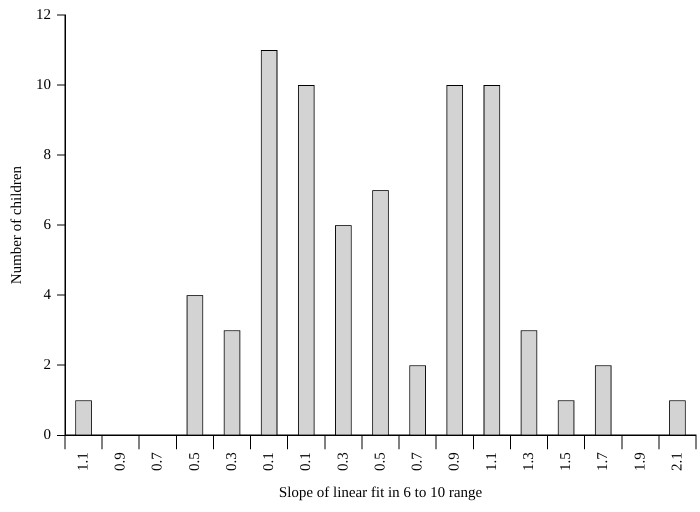 This screenshot has height=512, width=700. I want to click on y-axis-title: Number of children, so click(16, 224).